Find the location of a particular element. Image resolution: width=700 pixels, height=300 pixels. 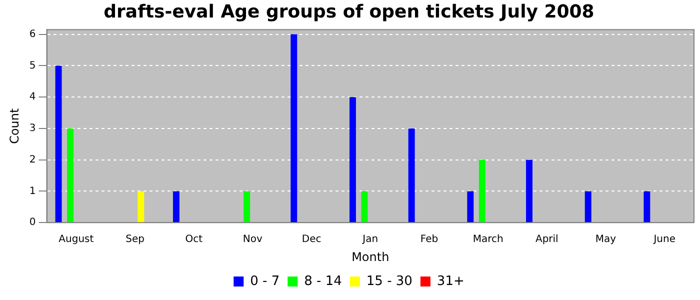

y-tick-label: 5 is located at coordinates (32, 66).